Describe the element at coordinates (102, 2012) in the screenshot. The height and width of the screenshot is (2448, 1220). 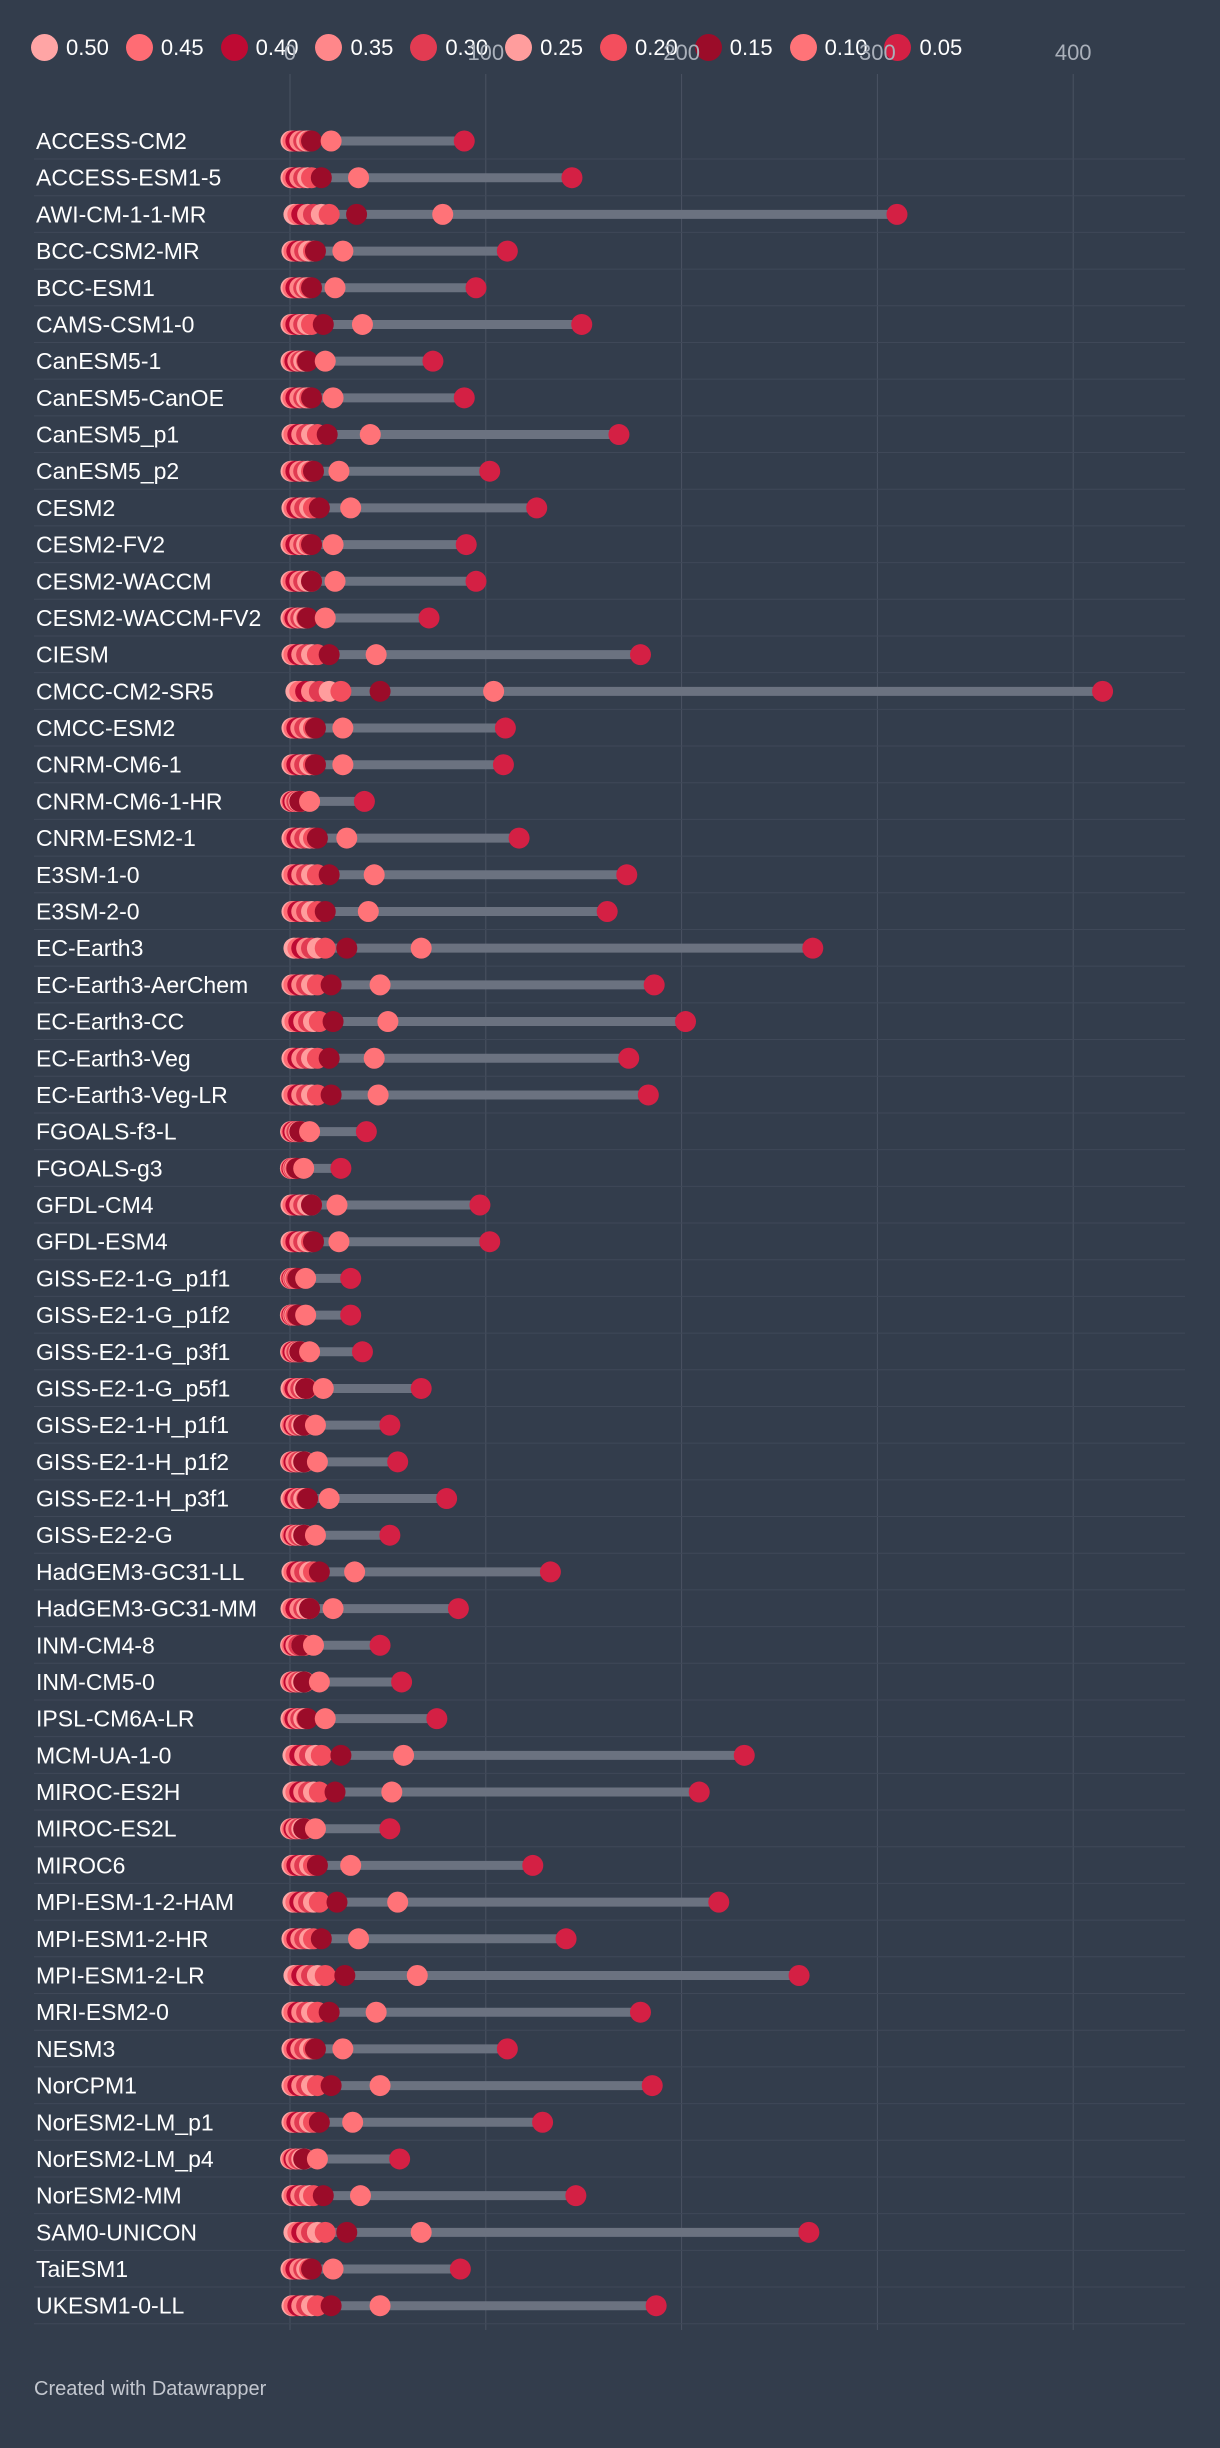
I see `model-label: MRI-ESM2-0` at that location.